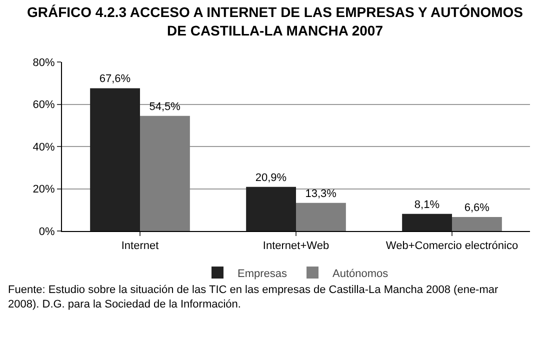 The height and width of the screenshot is (341, 550). I want to click on y-tick-label: 0%, so click(47, 232).